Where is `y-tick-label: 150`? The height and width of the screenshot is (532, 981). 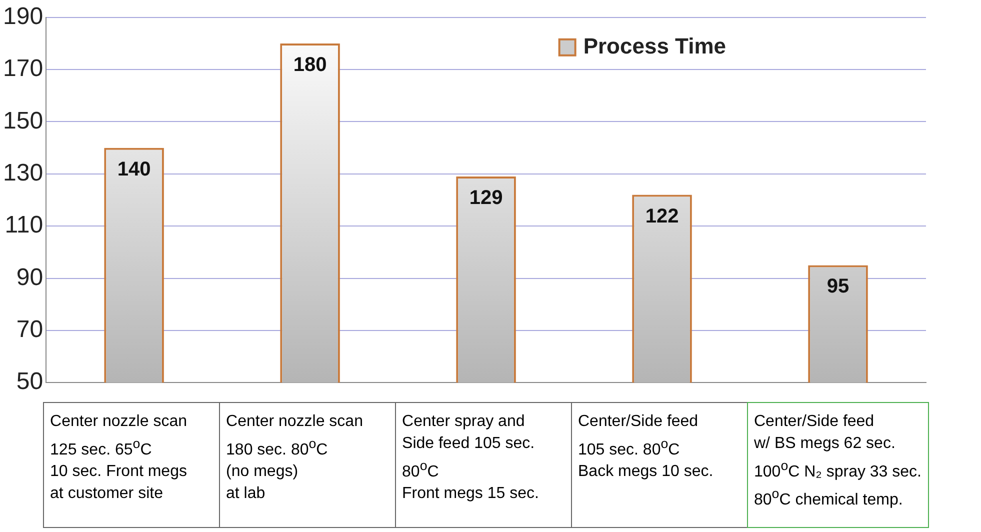
y-tick-label: 150 is located at coordinates (23, 120).